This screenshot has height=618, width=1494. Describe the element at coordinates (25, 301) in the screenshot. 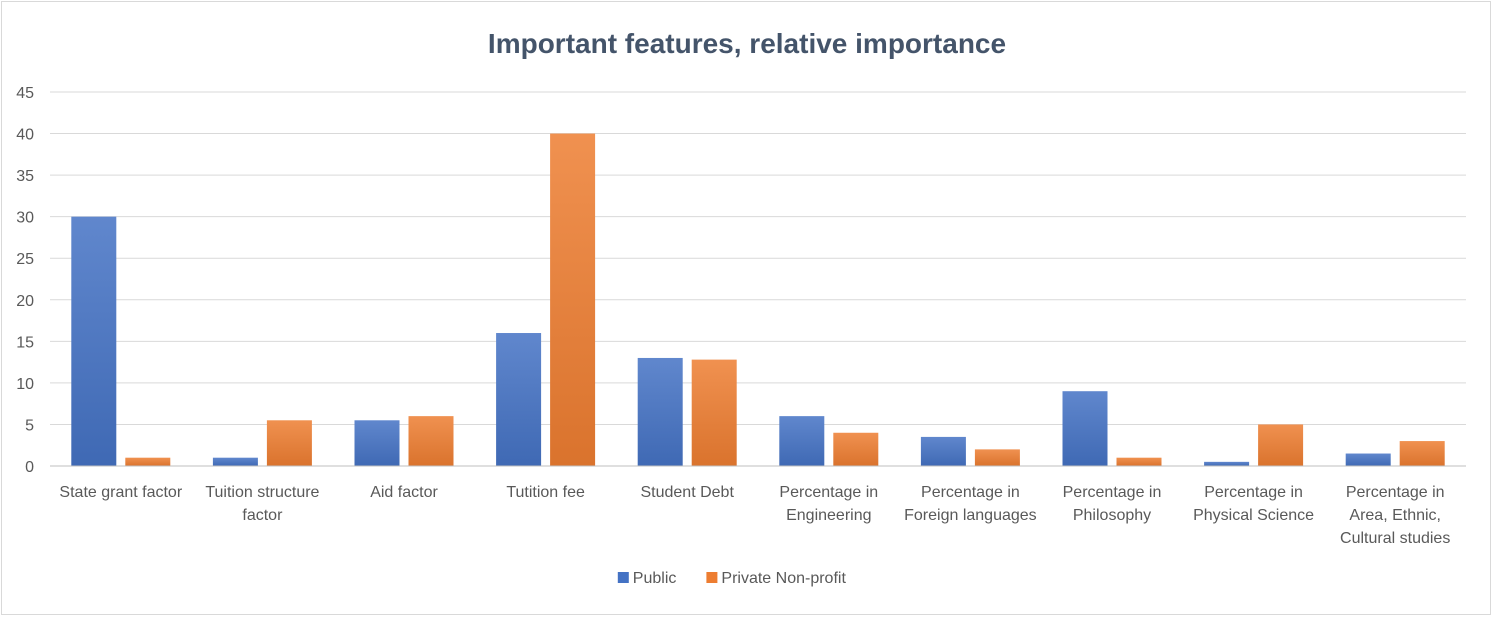

I see `y-tick-label: 20` at that location.